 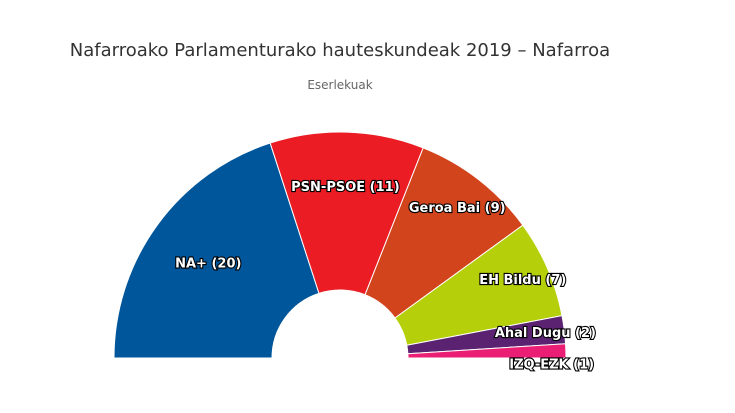 I want to click on slice-label-5: IZQ-EZK (1), so click(x=551, y=364).